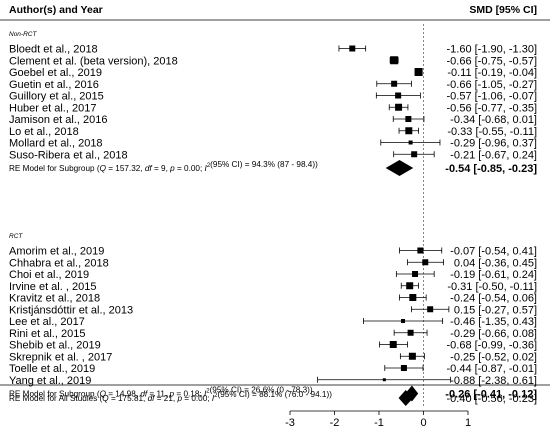 Image resolution: width=550 pixels, height=436 pixels. What do you see at coordinates (493, 334) in the screenshot?
I see `study-ci-text: -0.29 [-0.66, 0.08]` at bounding box center [493, 334].